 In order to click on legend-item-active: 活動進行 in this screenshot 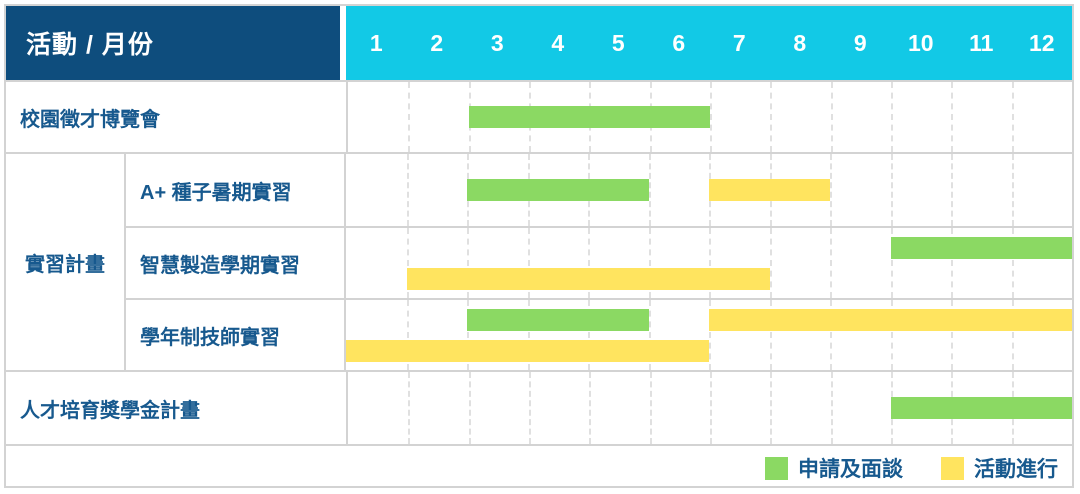, I will do `click(999, 468)`.